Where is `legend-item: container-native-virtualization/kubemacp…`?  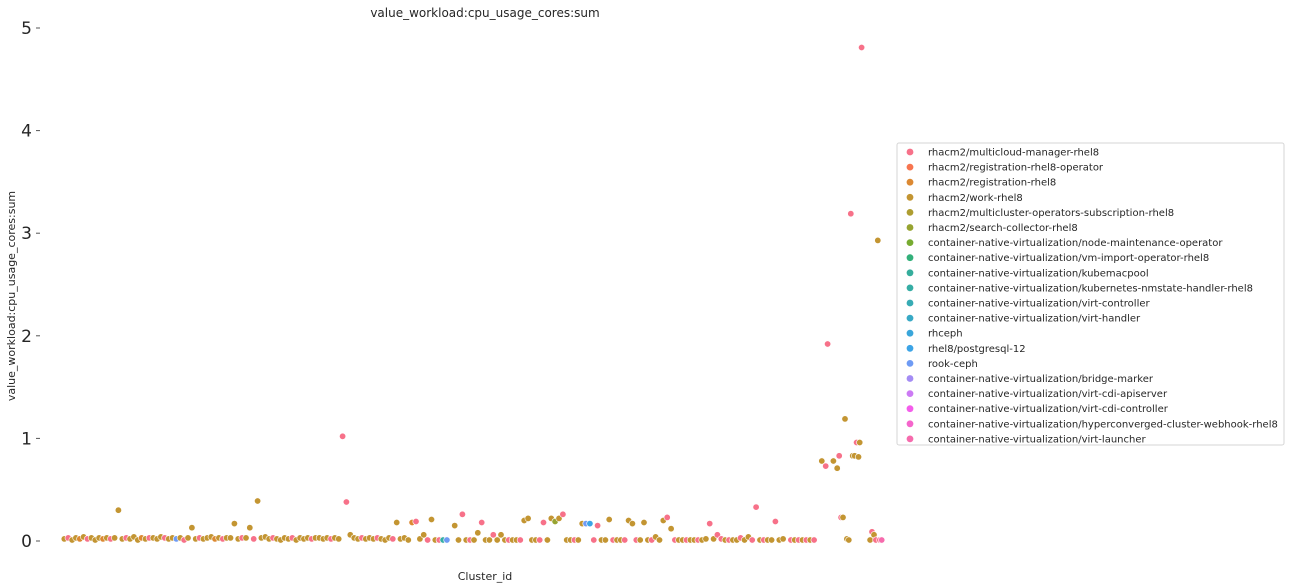 legend-item: container-native-virtualization/kubemacp… is located at coordinates (1027, 273).